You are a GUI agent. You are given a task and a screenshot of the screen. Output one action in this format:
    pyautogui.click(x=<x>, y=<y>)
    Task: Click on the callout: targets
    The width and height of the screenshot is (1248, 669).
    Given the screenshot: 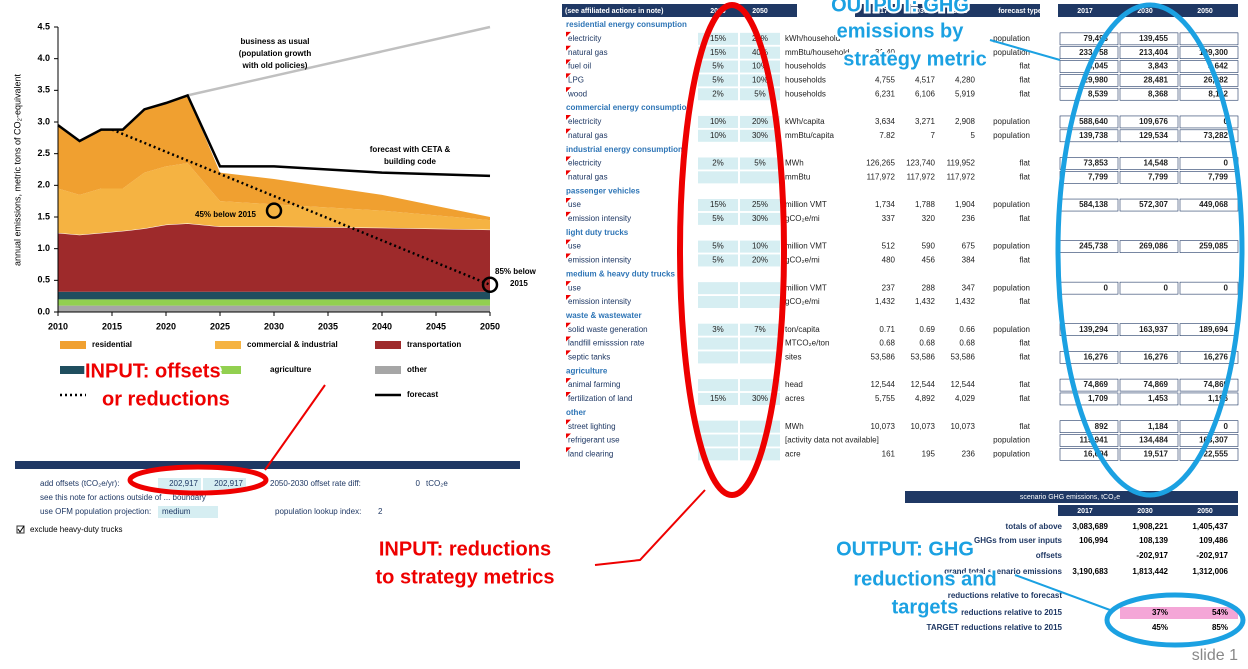 What is the action you would take?
    pyautogui.click(x=925, y=607)
    